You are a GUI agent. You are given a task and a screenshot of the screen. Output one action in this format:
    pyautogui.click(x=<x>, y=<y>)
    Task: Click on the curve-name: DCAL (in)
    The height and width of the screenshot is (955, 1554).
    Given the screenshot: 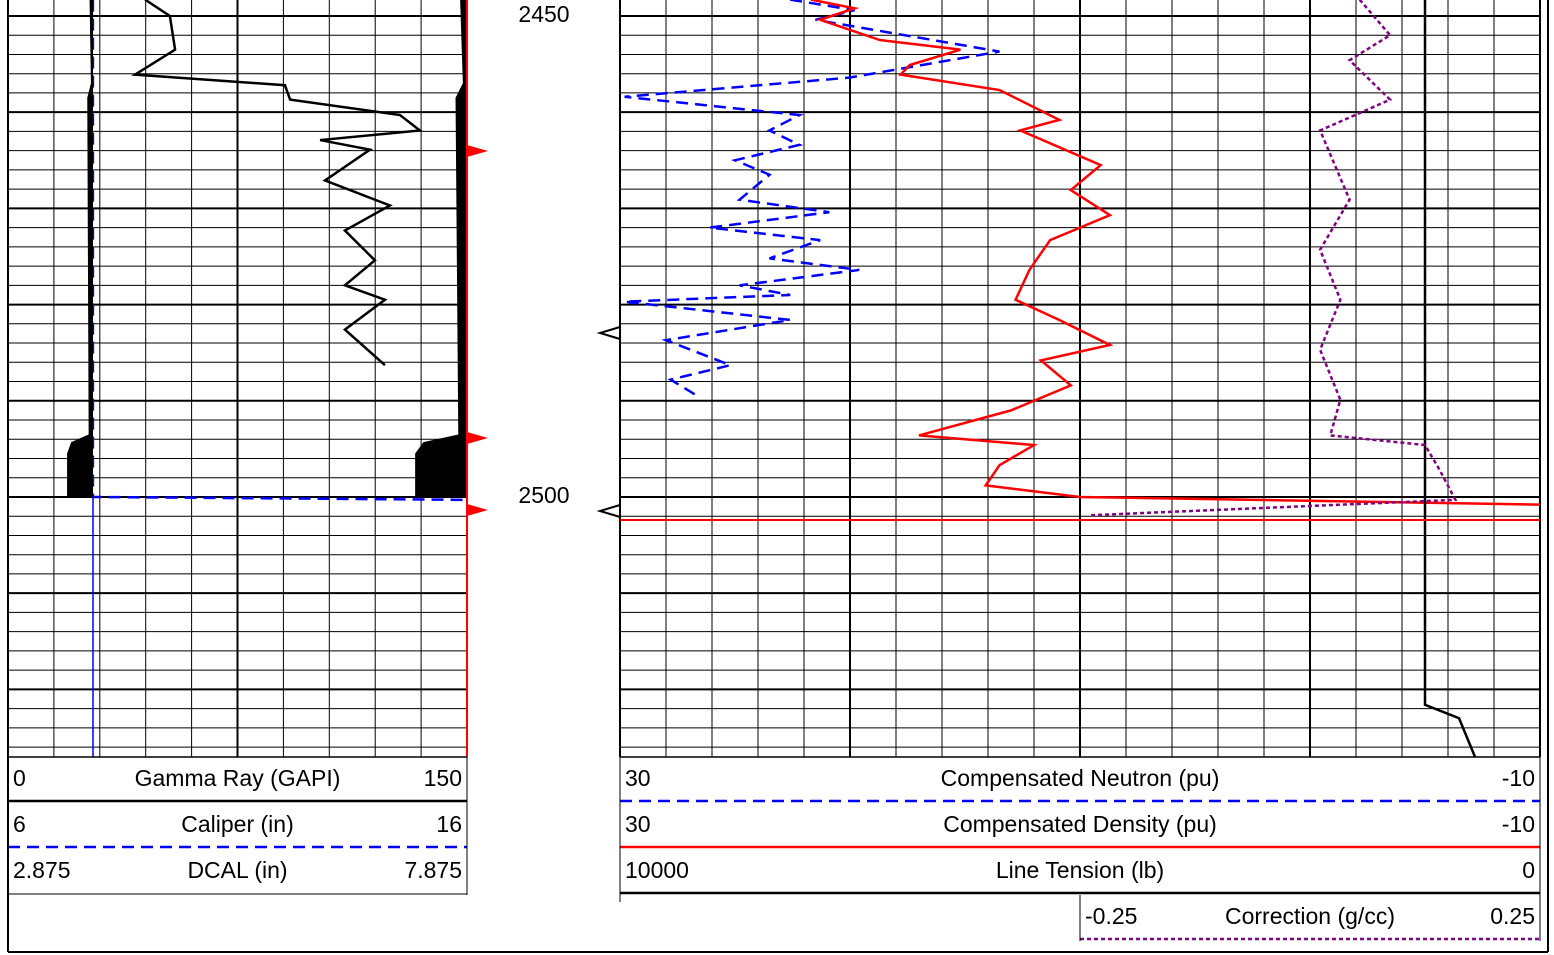 What is the action you would take?
    pyautogui.click(x=237, y=870)
    